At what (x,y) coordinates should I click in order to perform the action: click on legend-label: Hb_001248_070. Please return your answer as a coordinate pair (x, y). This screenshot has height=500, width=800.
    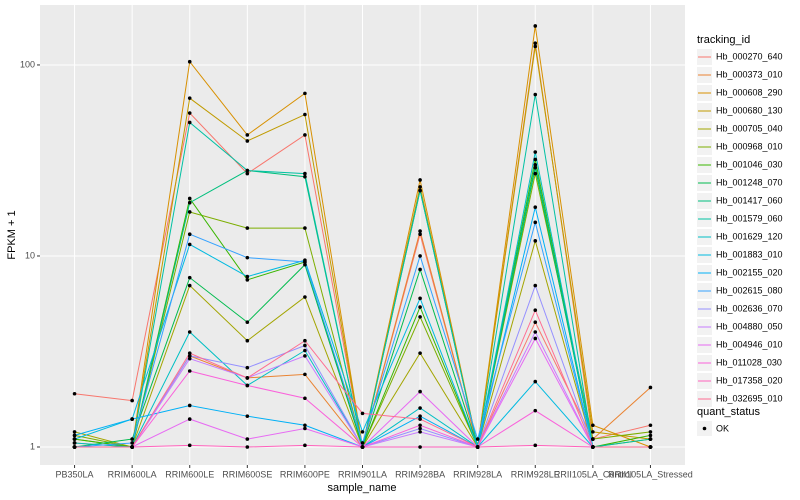
    Looking at the image, I should click on (749, 182).